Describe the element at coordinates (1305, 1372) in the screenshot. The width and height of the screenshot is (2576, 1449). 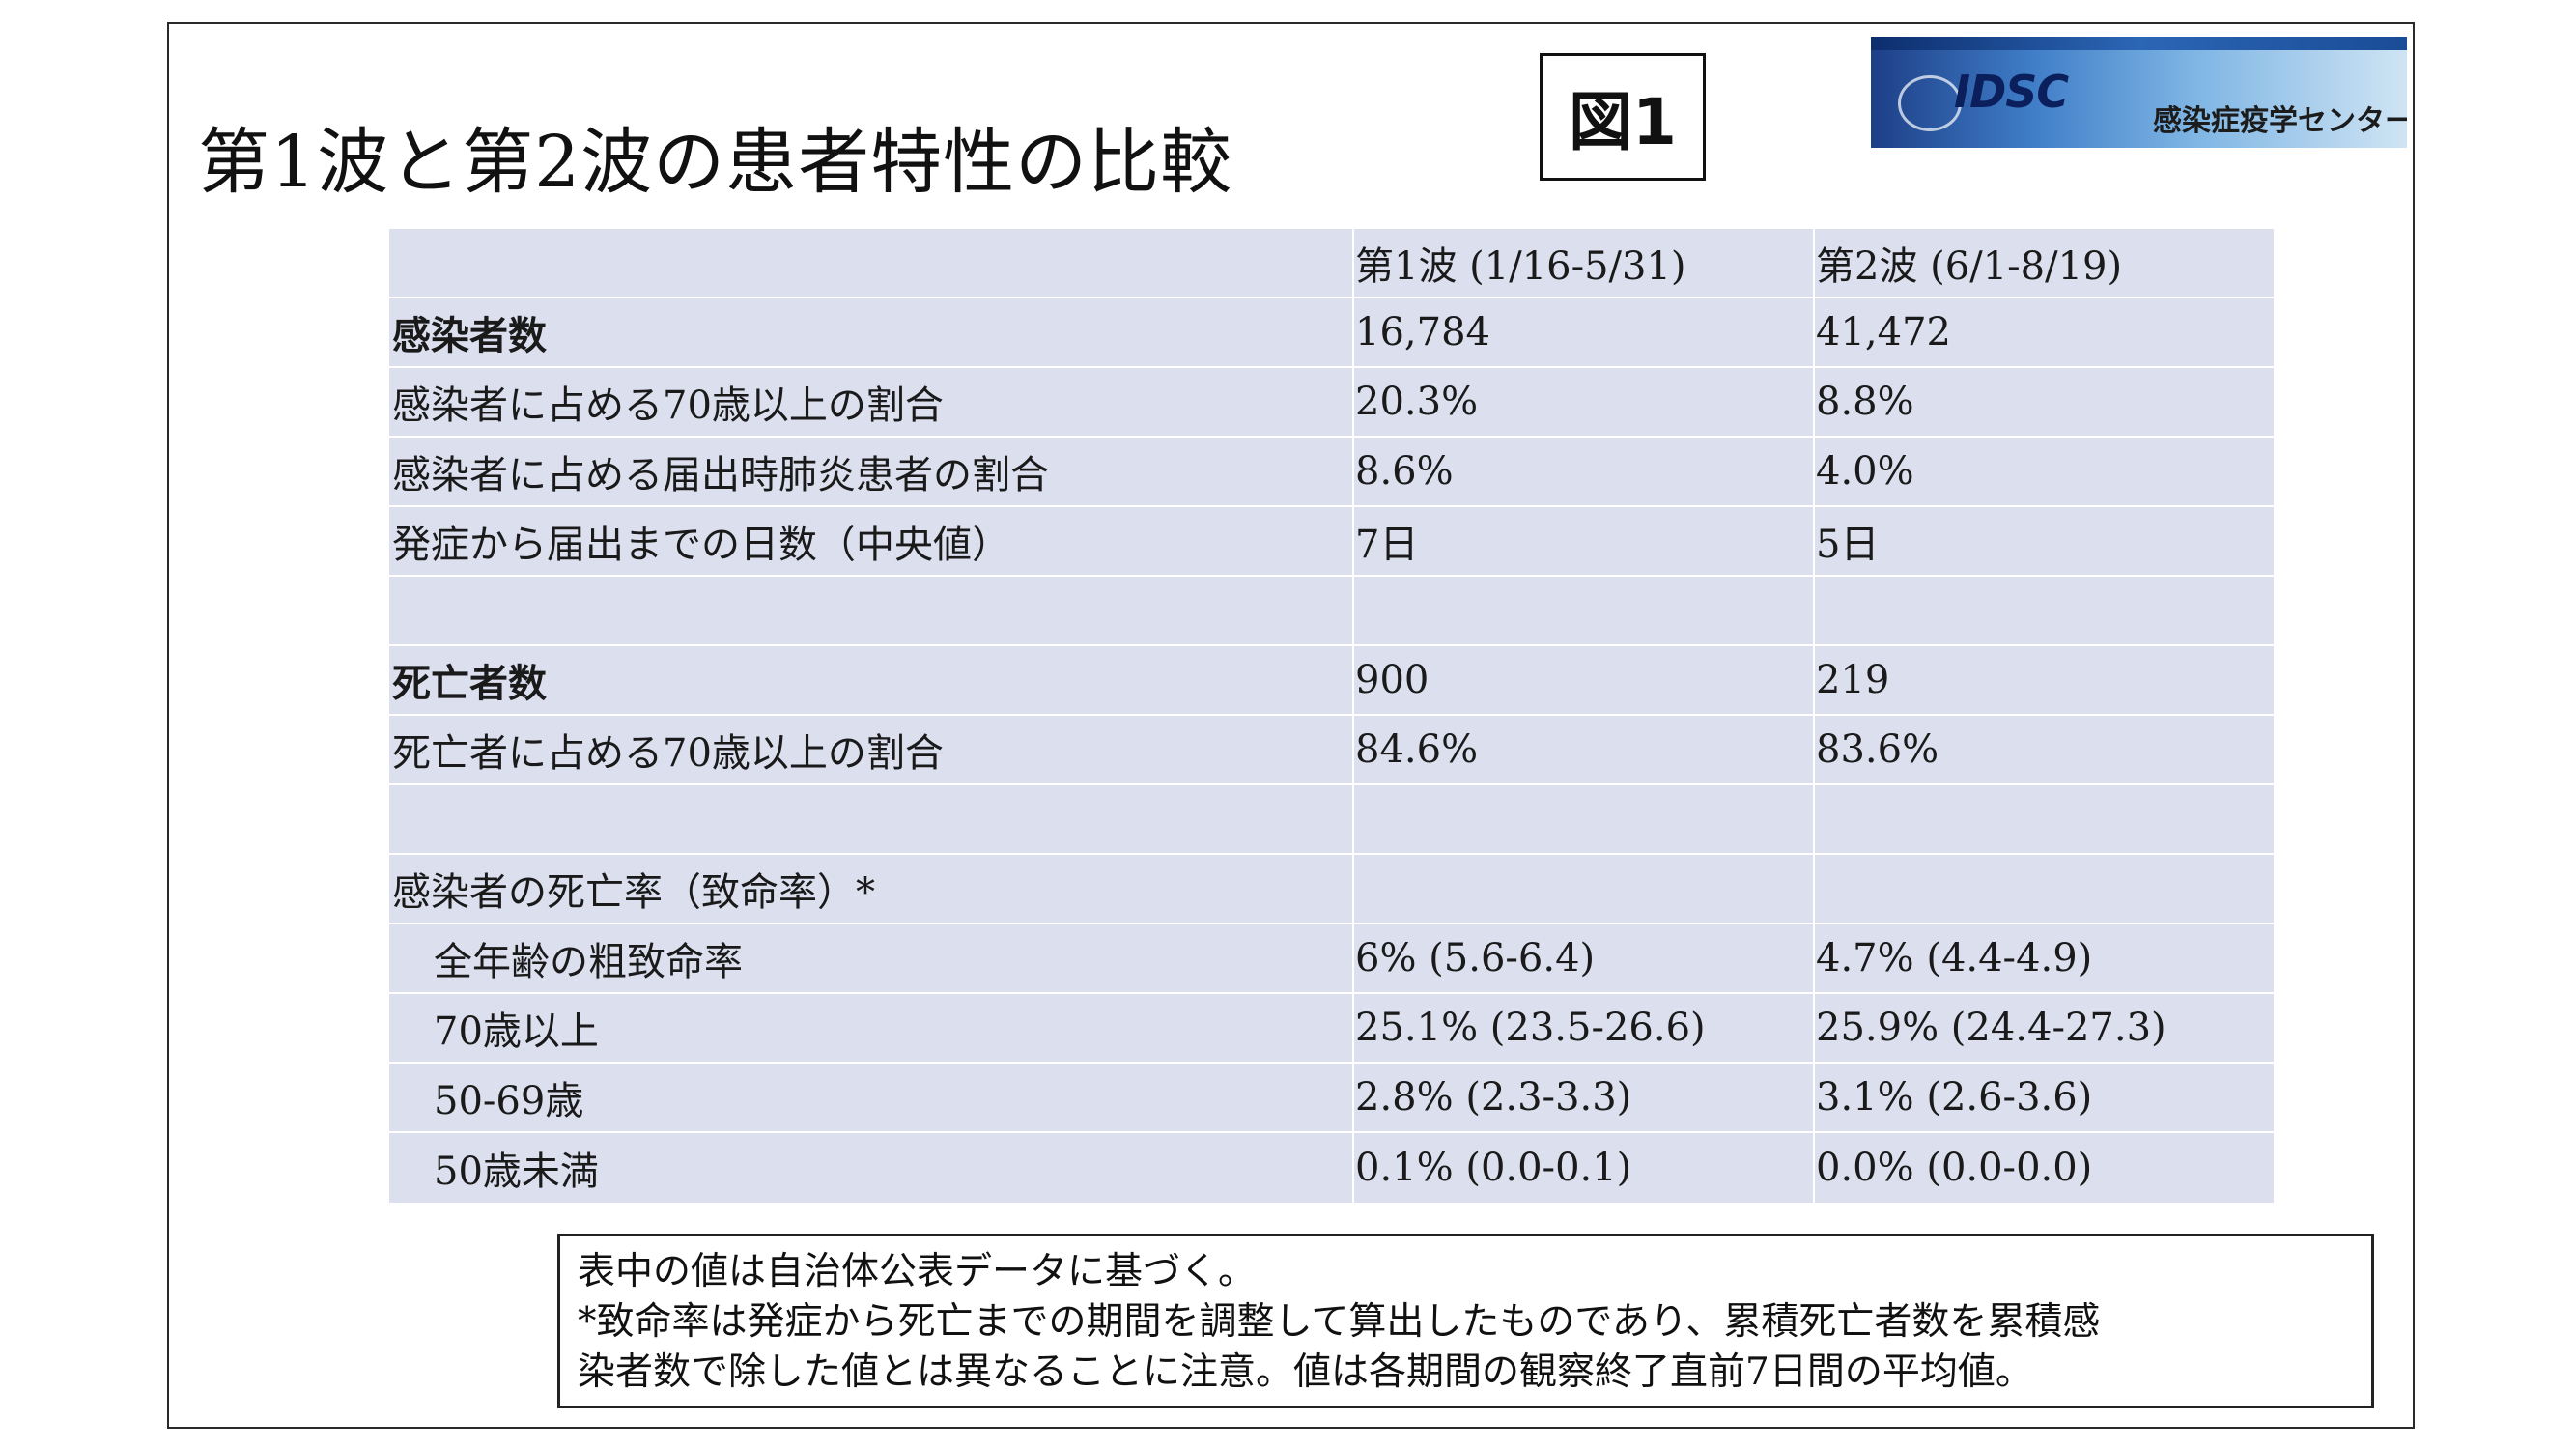
I see `footnote-line: 染者数で除した値とは異なることに注意。値は各期間の観察終了直前7日間の平均値。` at that location.